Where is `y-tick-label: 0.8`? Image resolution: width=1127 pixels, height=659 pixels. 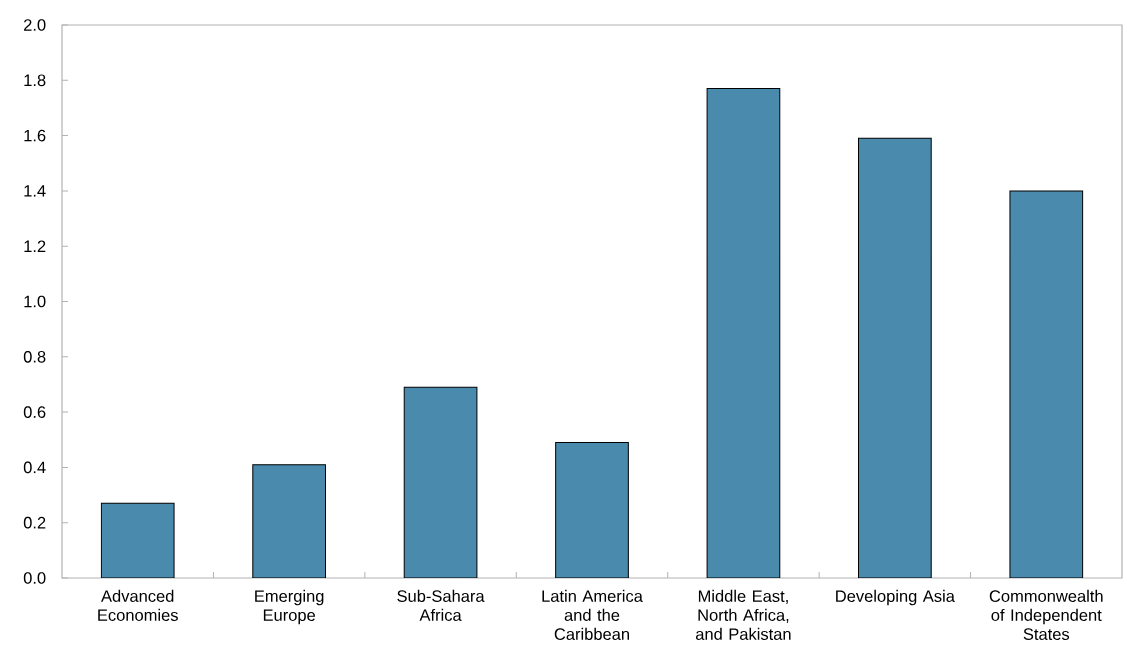 y-tick-label: 0.8 is located at coordinates (34, 356).